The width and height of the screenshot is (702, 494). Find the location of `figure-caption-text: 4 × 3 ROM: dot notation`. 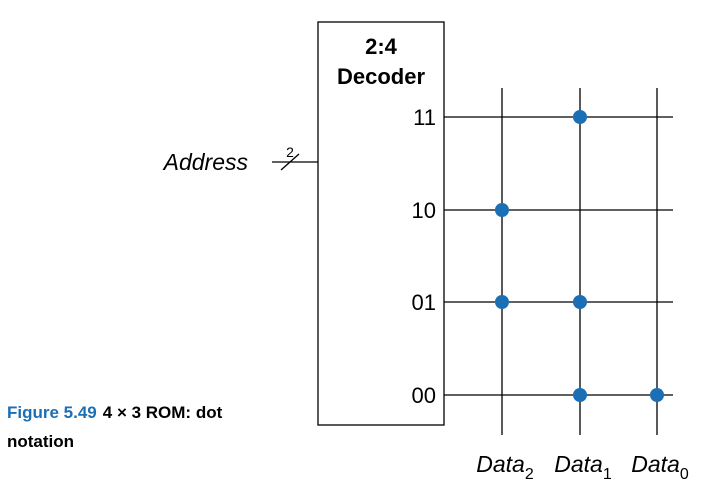

figure-caption-text: 4 × 3 ROM: dot notation is located at coordinates (115, 427).